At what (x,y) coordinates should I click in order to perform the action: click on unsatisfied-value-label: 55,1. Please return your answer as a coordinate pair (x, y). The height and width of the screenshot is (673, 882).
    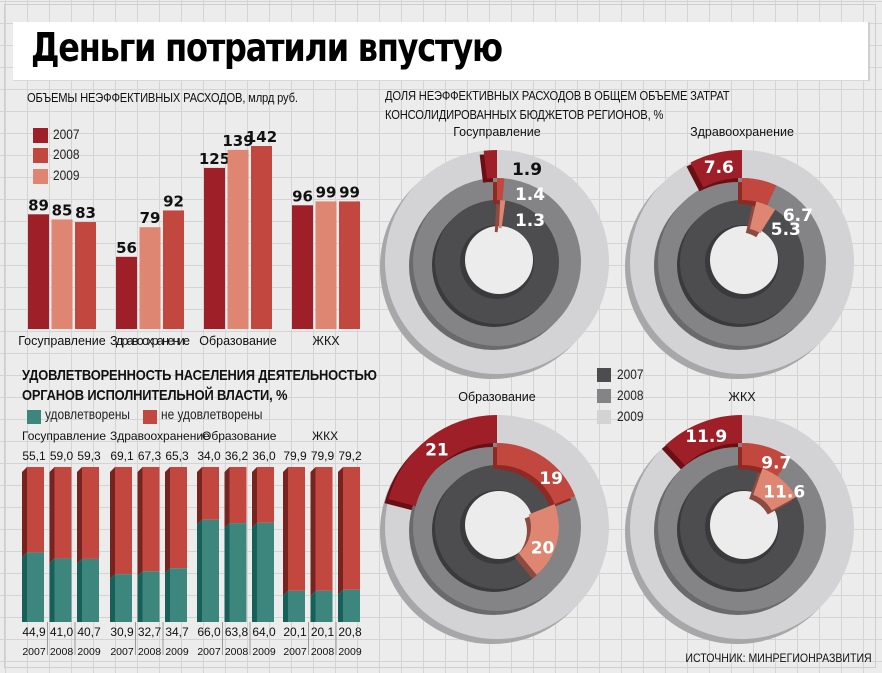
    Looking at the image, I should click on (34, 456).